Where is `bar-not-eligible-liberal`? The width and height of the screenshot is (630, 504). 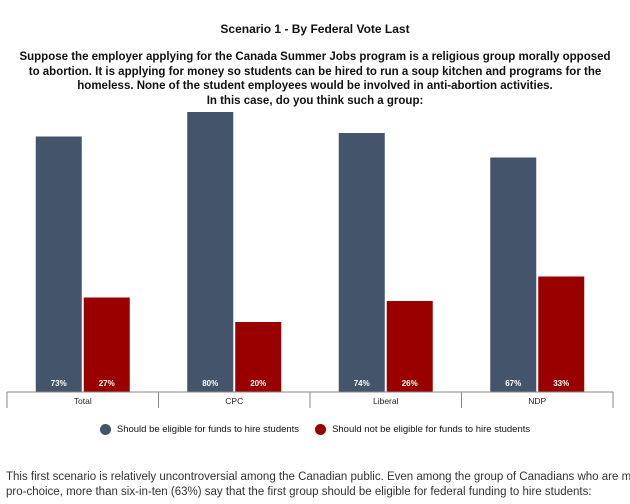 bar-not-eligible-liberal is located at coordinates (409, 346).